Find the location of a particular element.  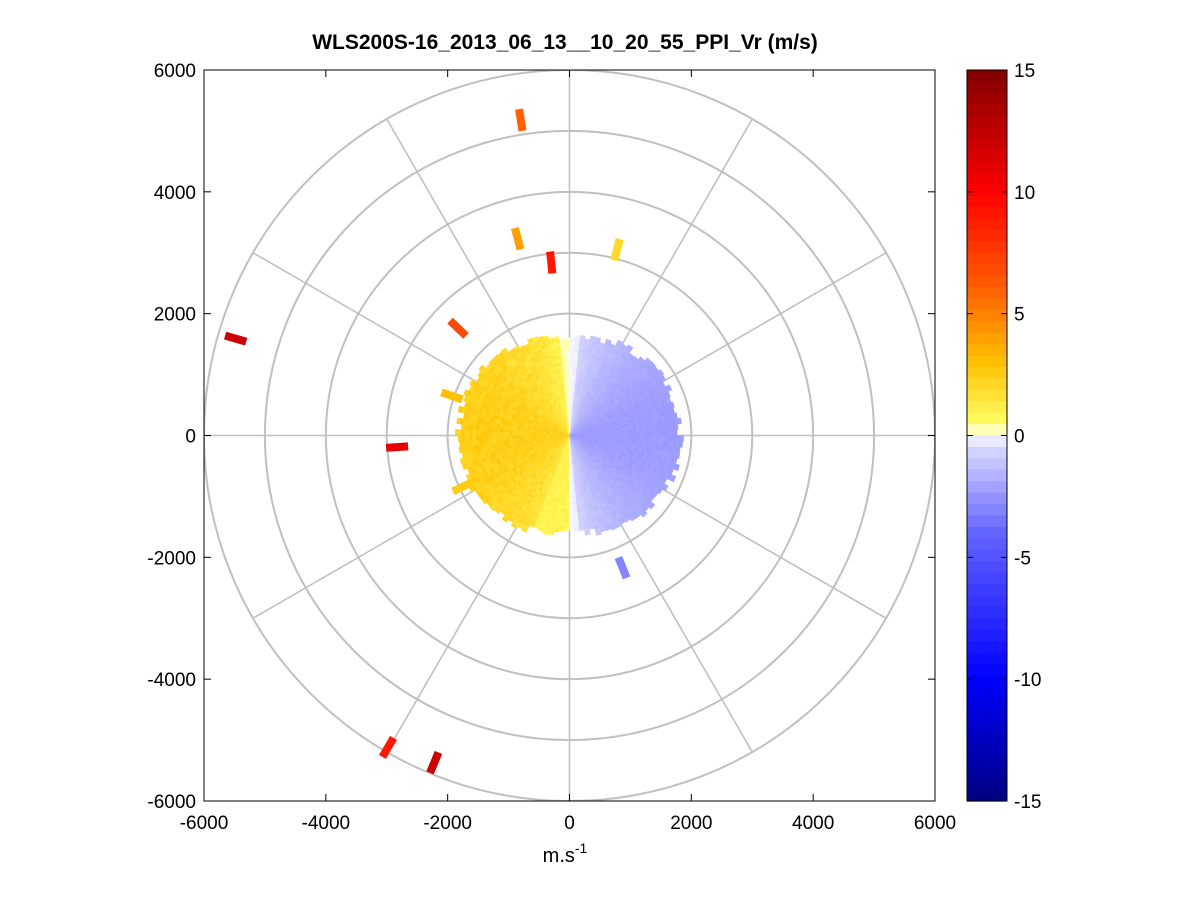

colorbar: 15 10 5 0 -5 -10 -15 is located at coordinates (1003, 437).